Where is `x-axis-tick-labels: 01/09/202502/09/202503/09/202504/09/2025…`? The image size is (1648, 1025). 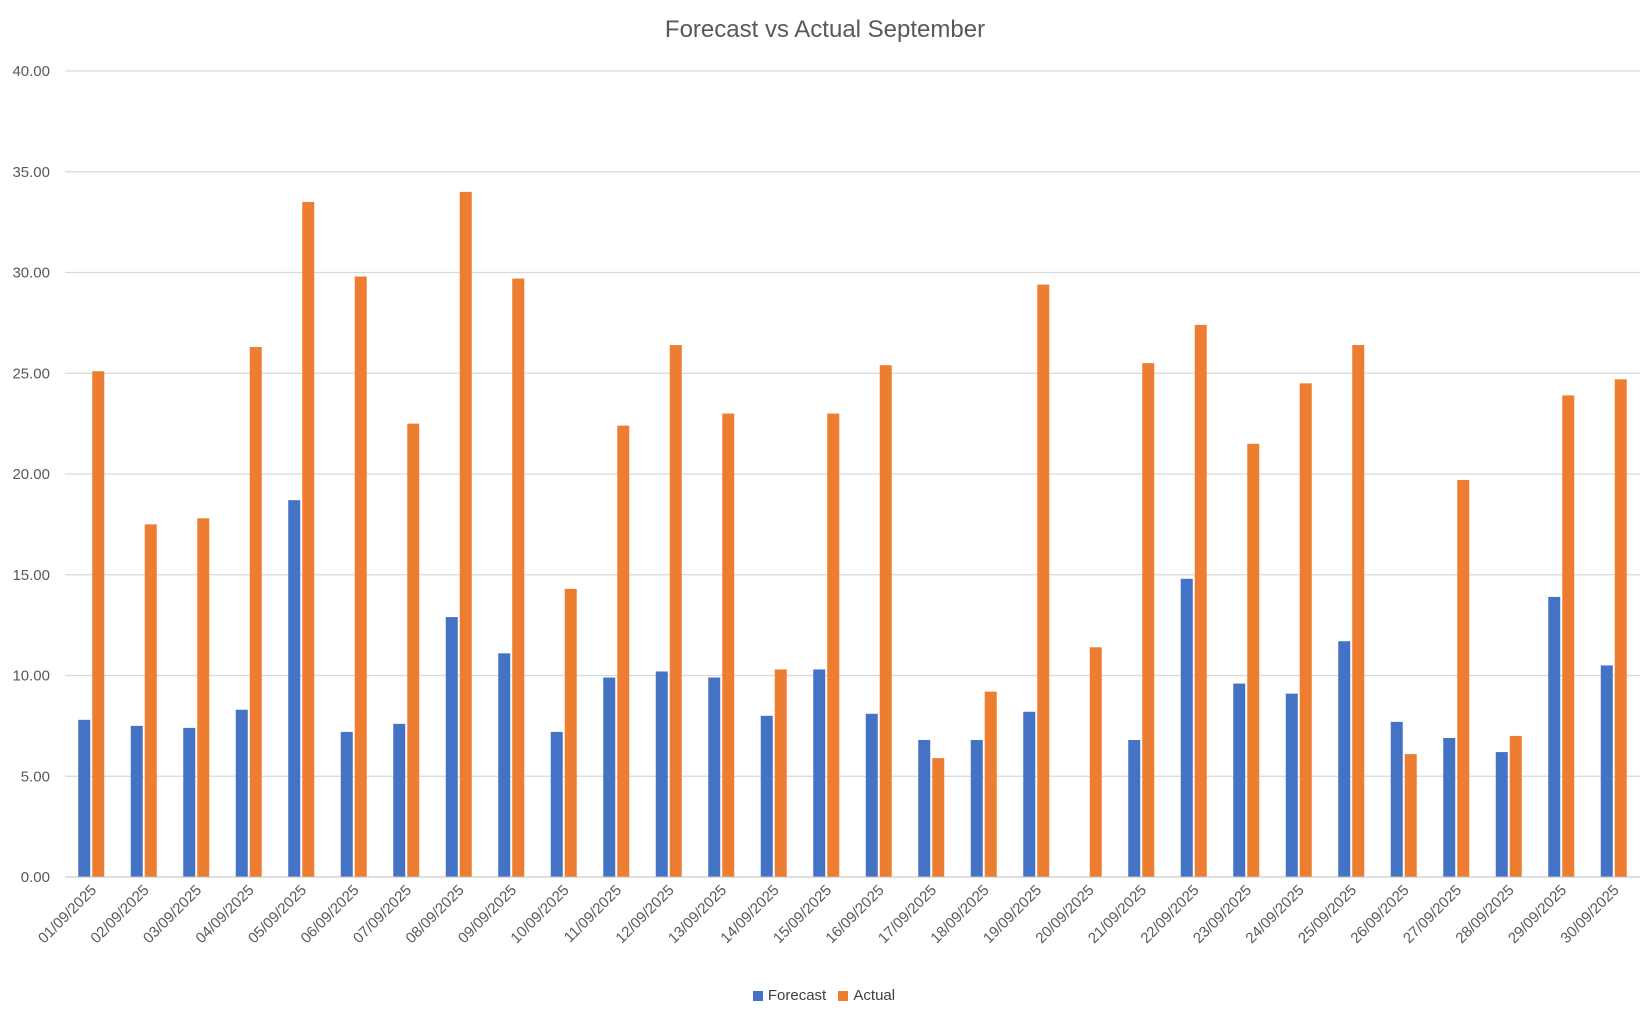
x-axis-tick-labels: 01/09/202502/09/202503/09/202504/09/2025… is located at coordinates (829, 914).